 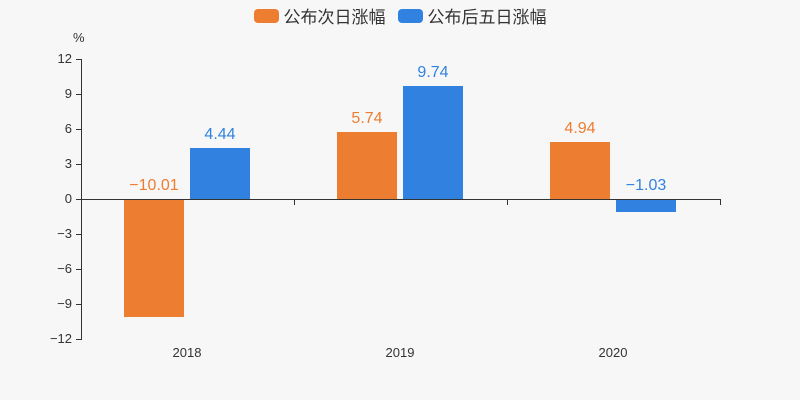 I want to click on y-axis-unit: %, so click(x=79, y=37).